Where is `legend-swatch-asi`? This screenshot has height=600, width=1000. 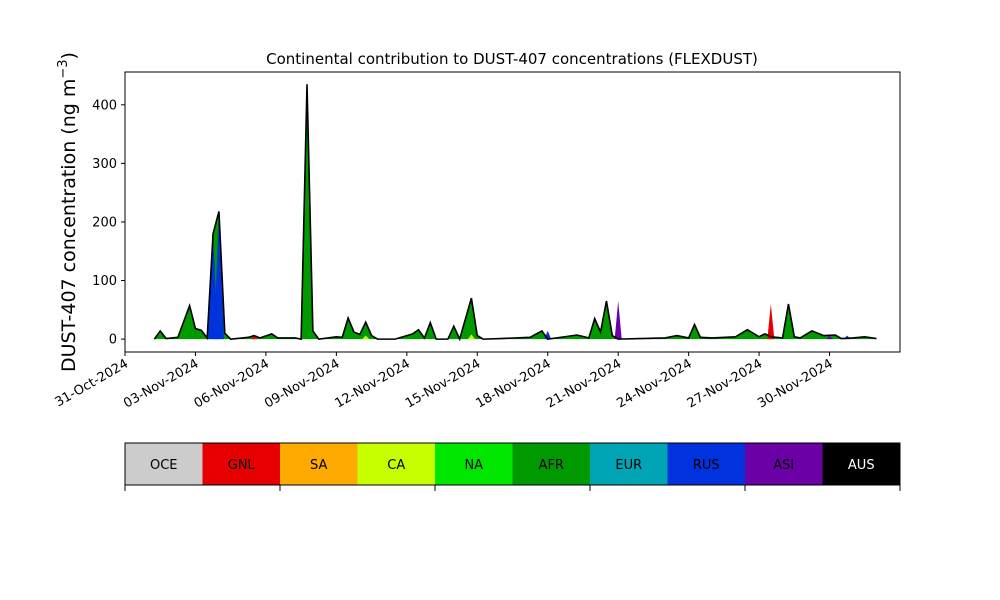
legend-swatch-asi is located at coordinates (784, 464).